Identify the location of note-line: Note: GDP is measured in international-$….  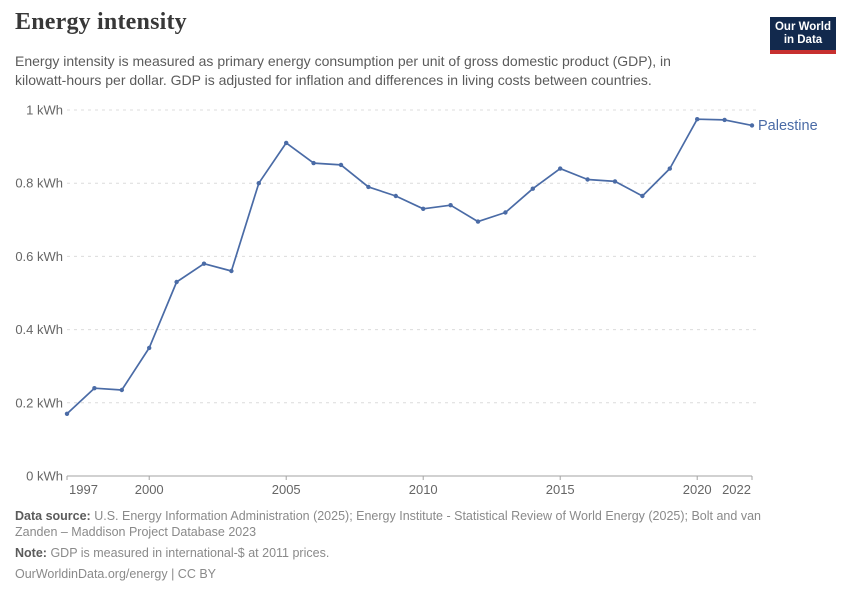
(421, 553).